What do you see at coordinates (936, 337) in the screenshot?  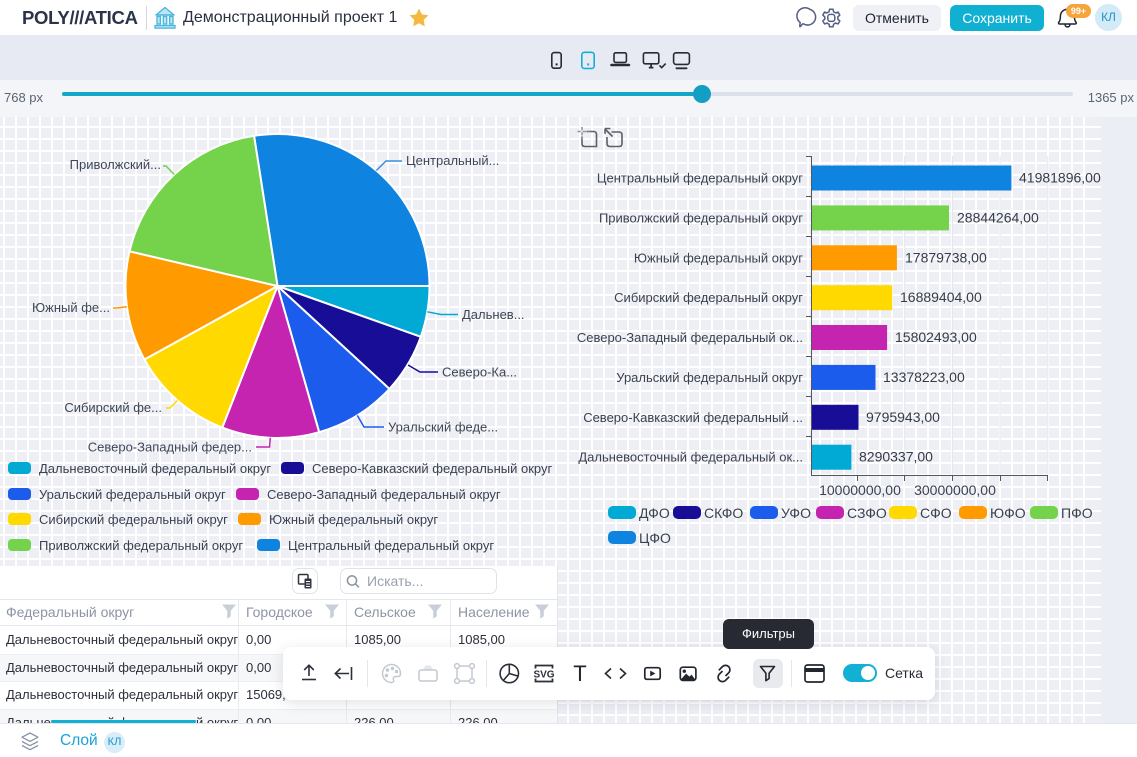 I see `svg-text: 15802493,00` at bounding box center [936, 337].